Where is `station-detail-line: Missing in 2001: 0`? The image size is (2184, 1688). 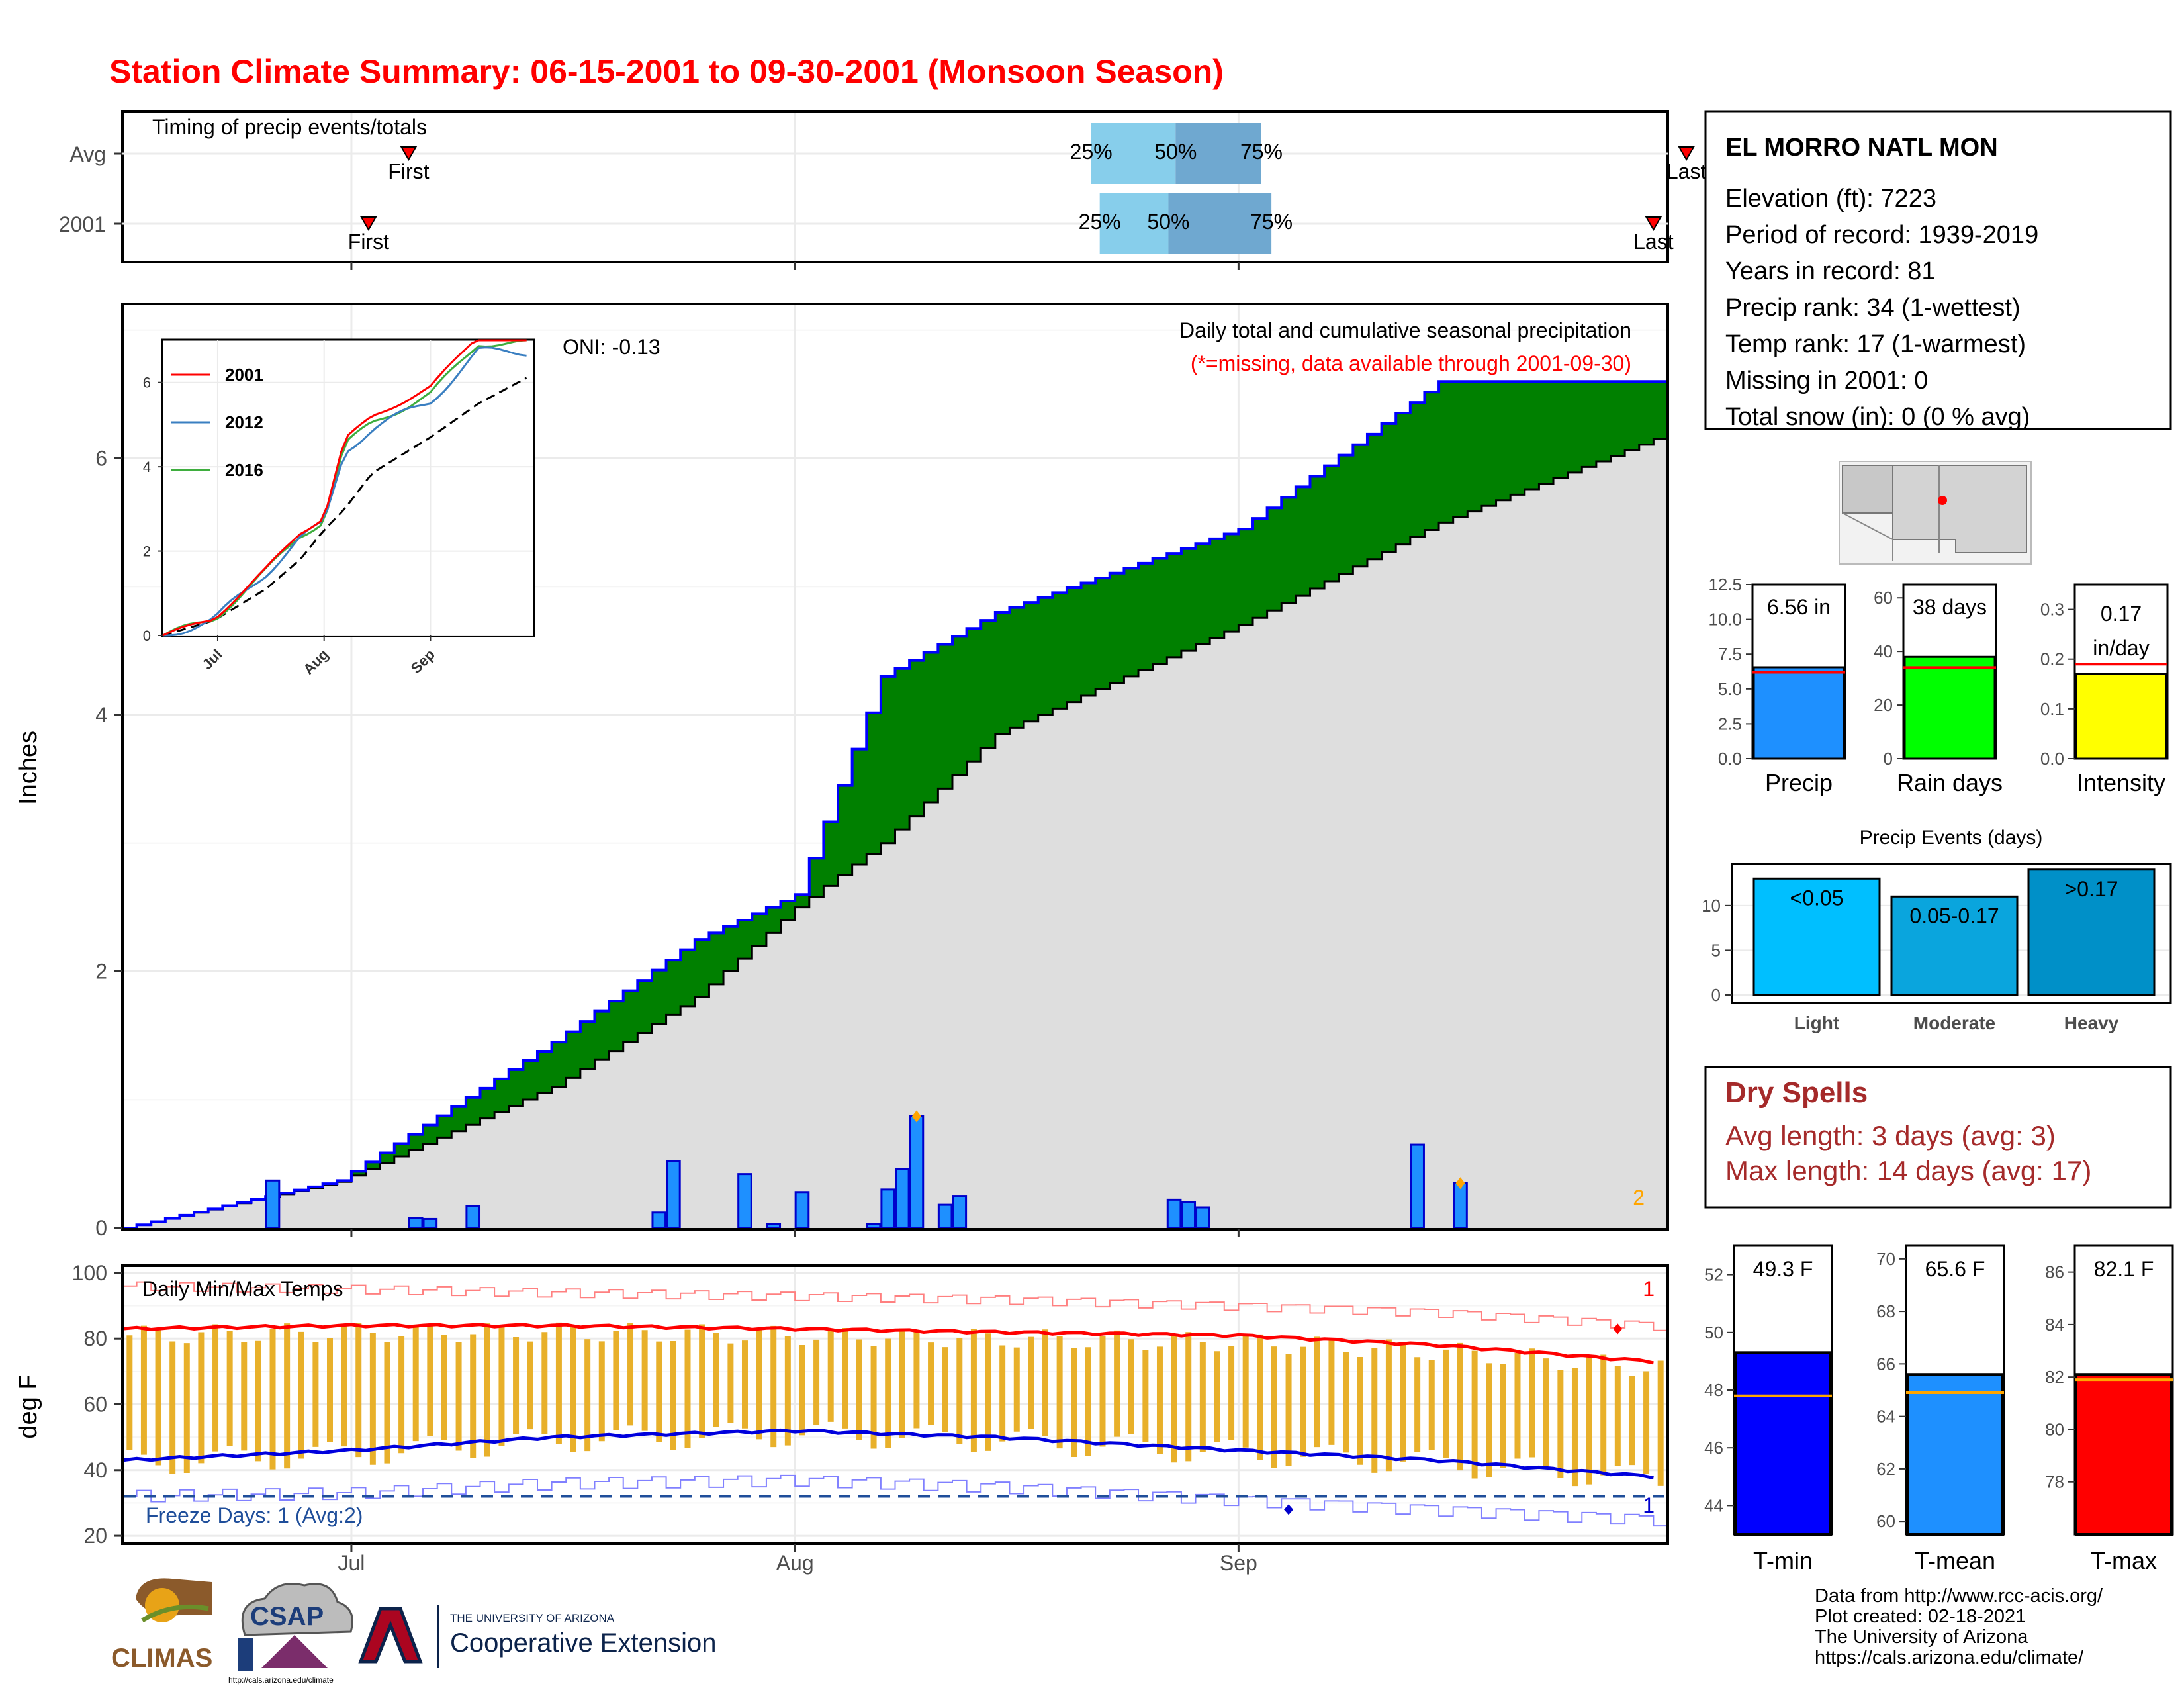
station-detail-line: Missing in 2001: 0 is located at coordinates (1826, 381).